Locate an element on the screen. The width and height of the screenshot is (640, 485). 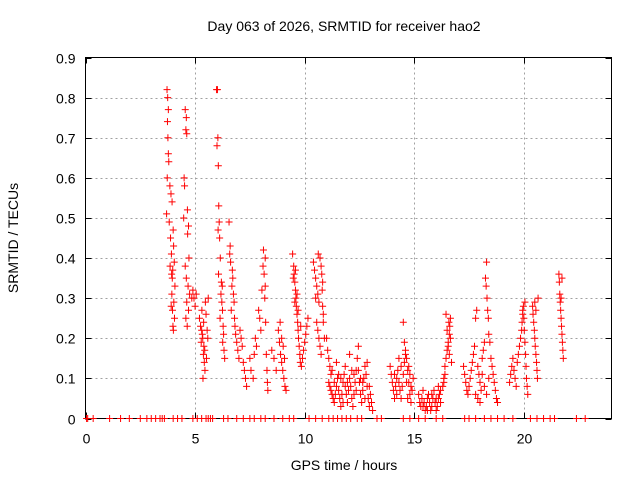
y-tick-label: 0.7 is located at coordinates (66, 139).